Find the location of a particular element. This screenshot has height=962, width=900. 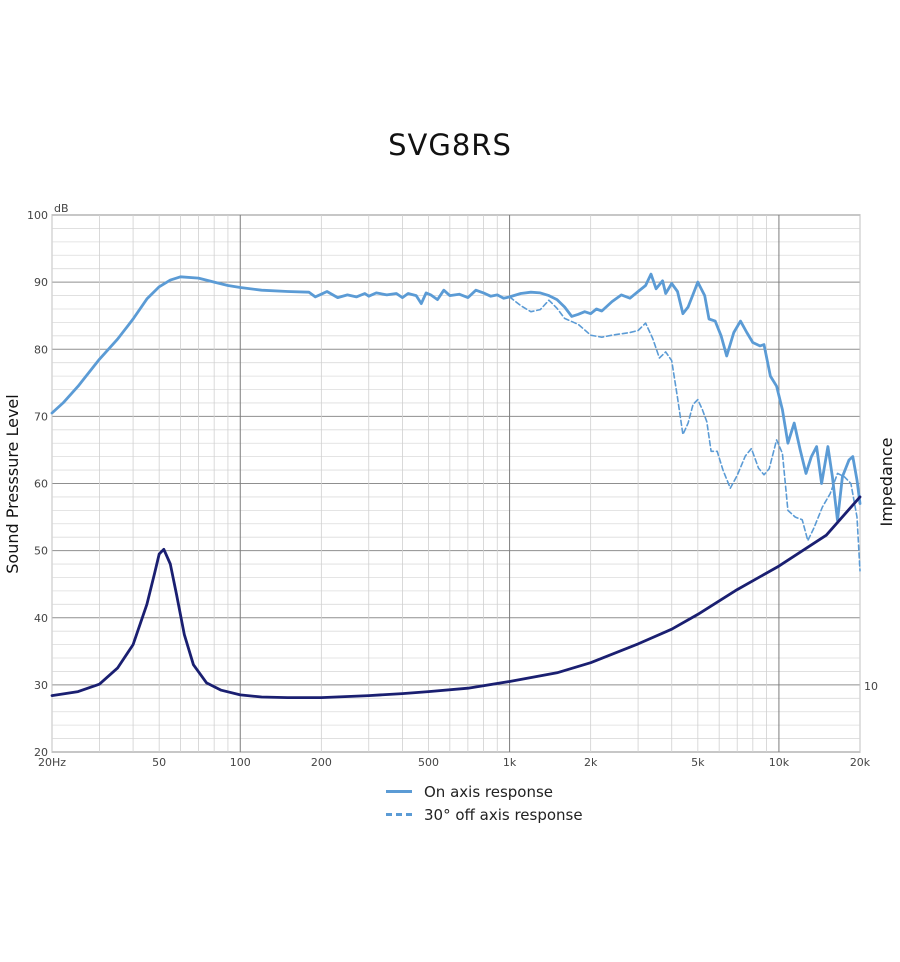

x-tick-label: 500 is located at coordinates (428, 762).